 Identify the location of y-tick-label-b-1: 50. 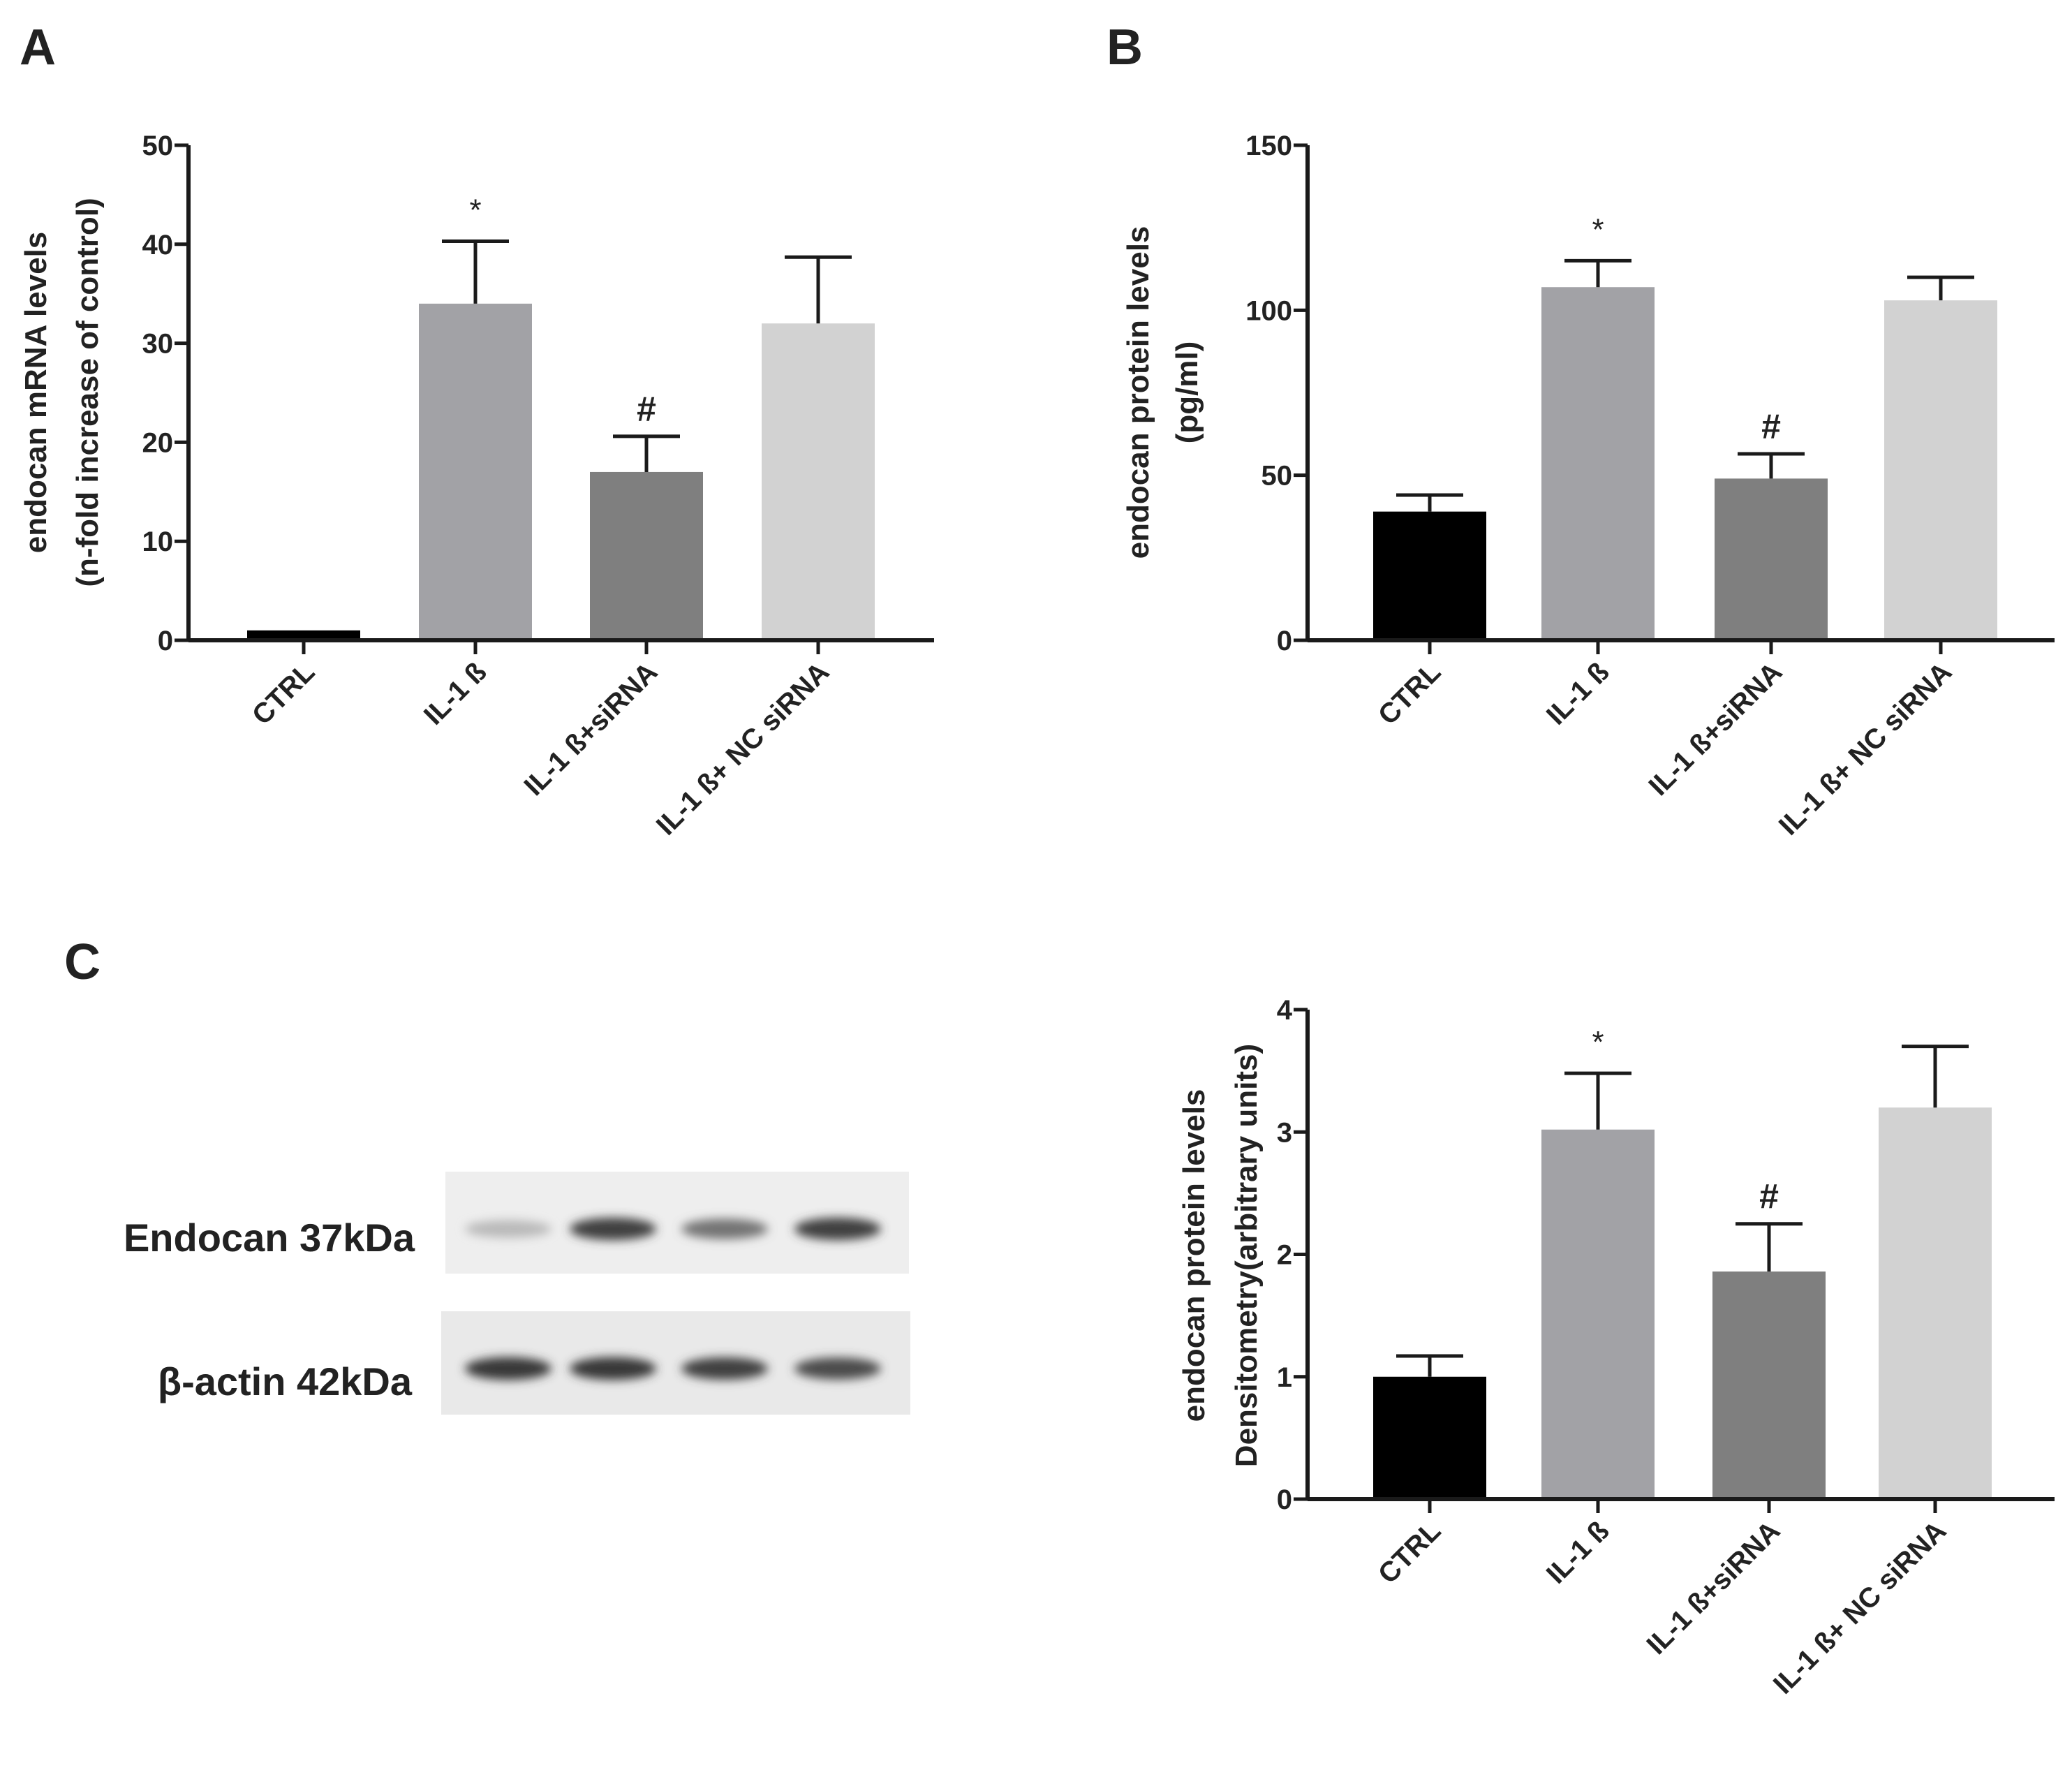
(1277, 477).